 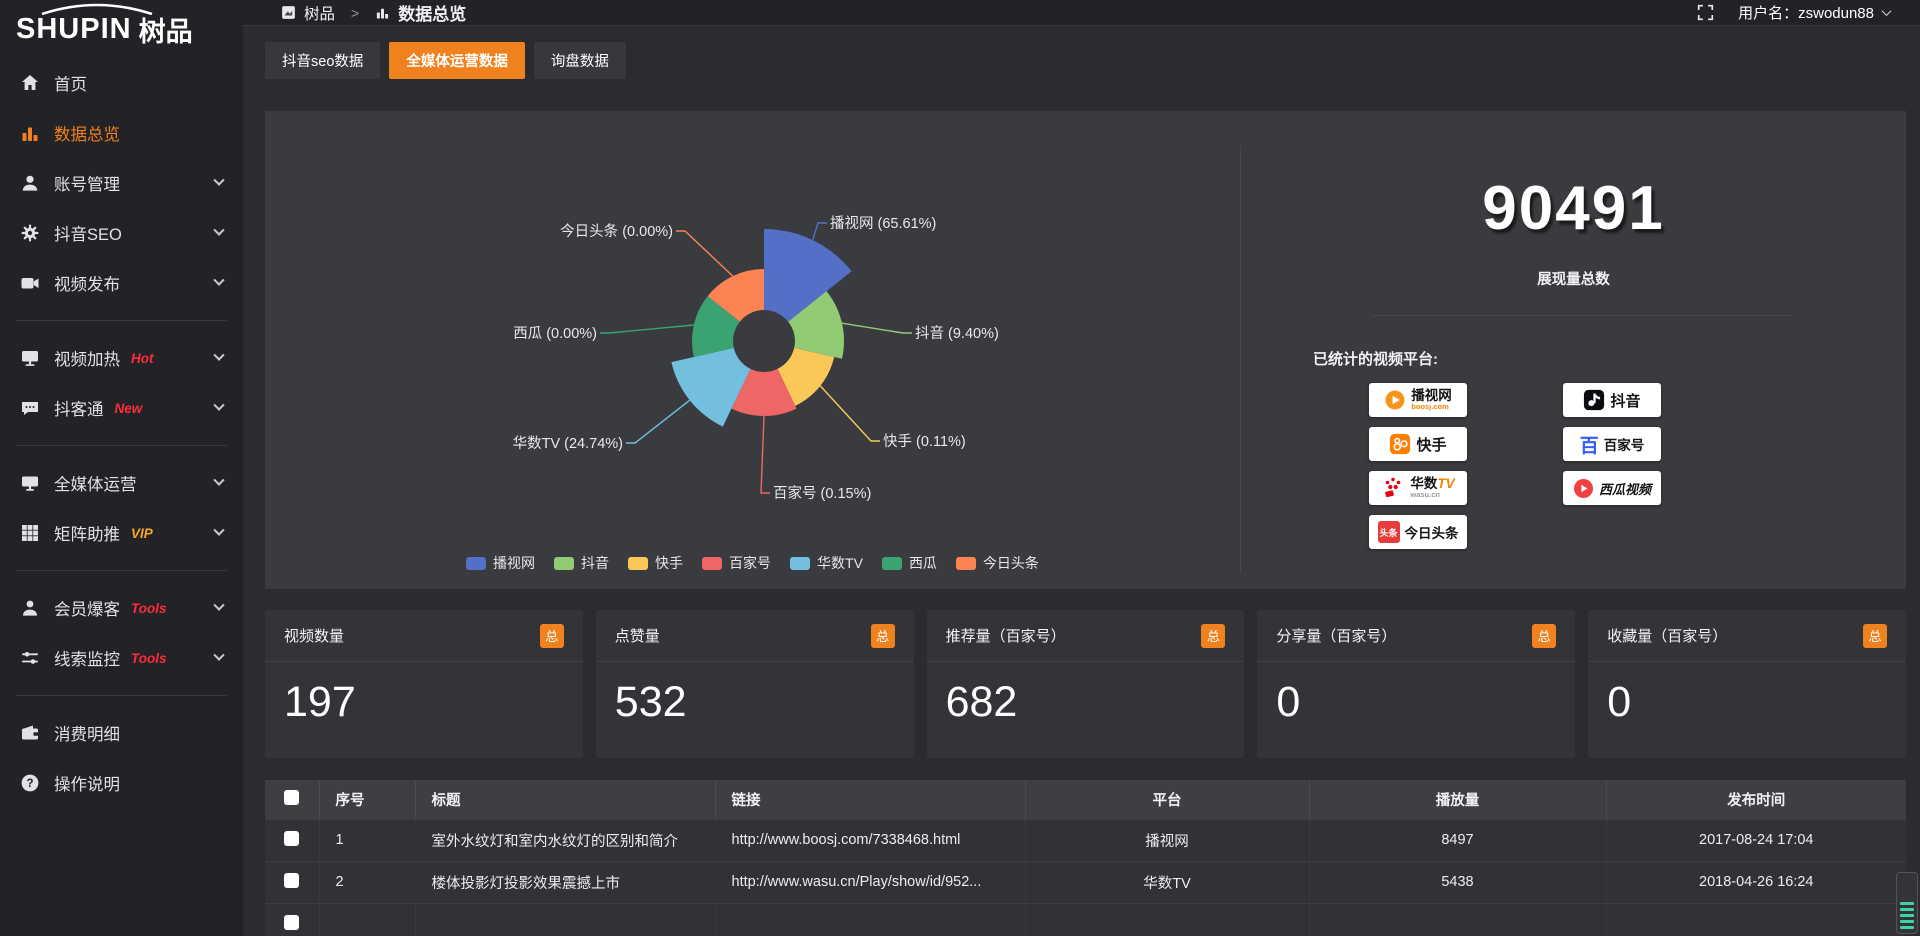 I want to click on logo-latin: SHUPIN, so click(x=74, y=28).